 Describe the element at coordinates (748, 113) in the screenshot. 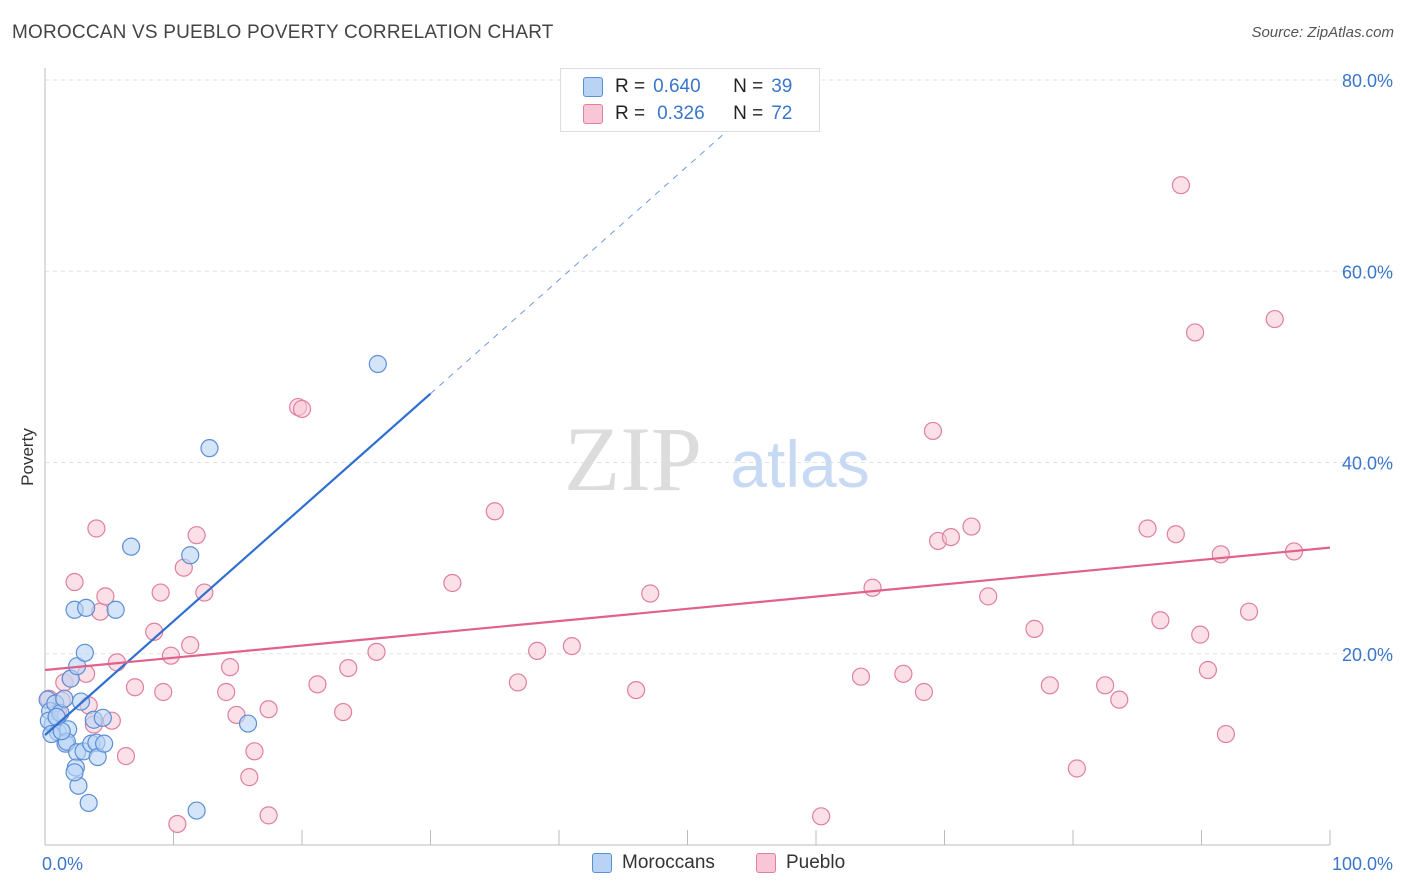

I see `legend-n-label: N =` at that location.